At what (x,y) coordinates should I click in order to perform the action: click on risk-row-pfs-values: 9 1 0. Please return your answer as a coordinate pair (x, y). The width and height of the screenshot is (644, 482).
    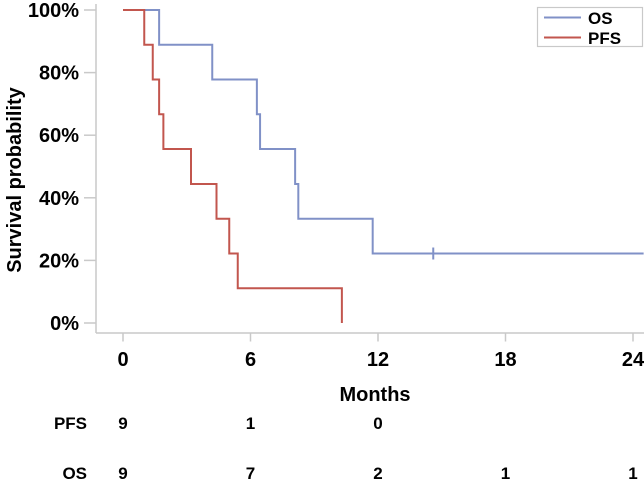
    Looking at the image, I should click on (250, 423).